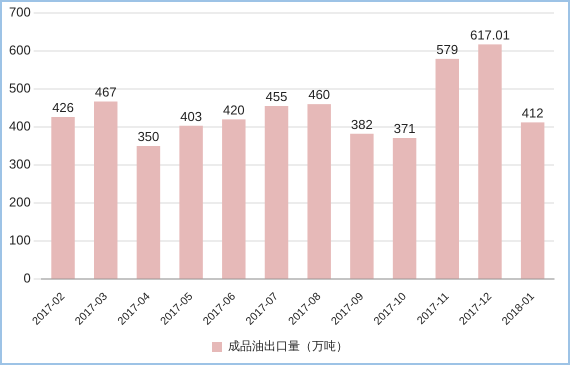  Describe the element at coordinates (63, 108) in the screenshot. I see `data-label: 426` at that location.